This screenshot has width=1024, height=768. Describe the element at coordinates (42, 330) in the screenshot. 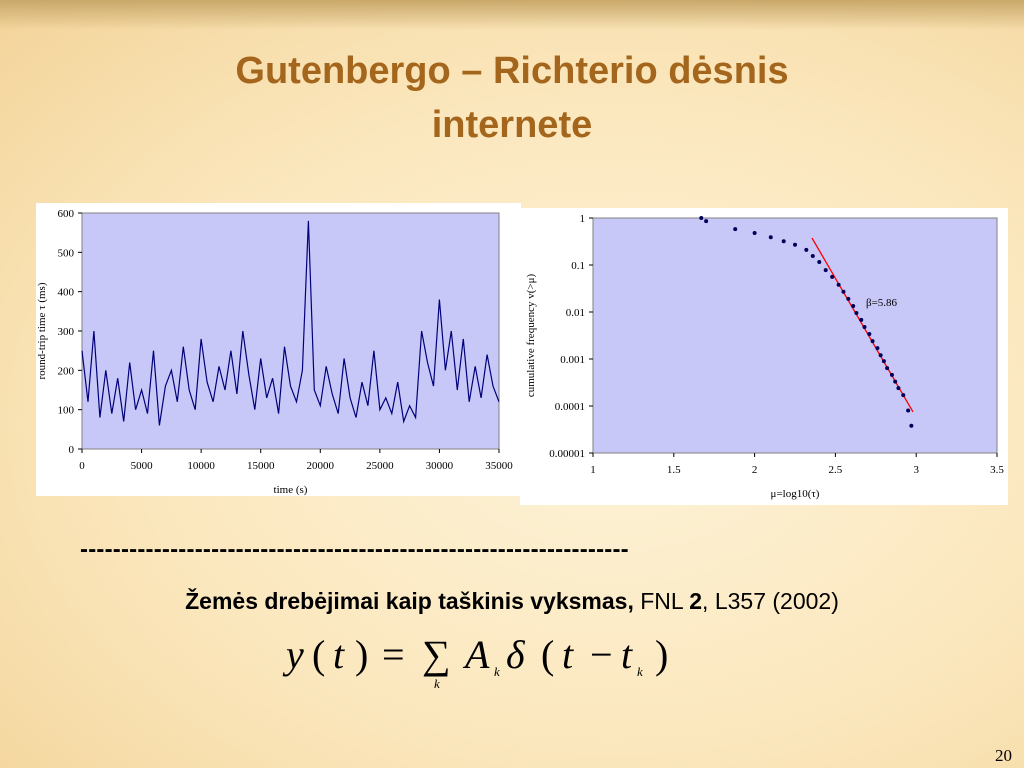

I see `y-axis-label: round-trip time τ (ms)` at that location.